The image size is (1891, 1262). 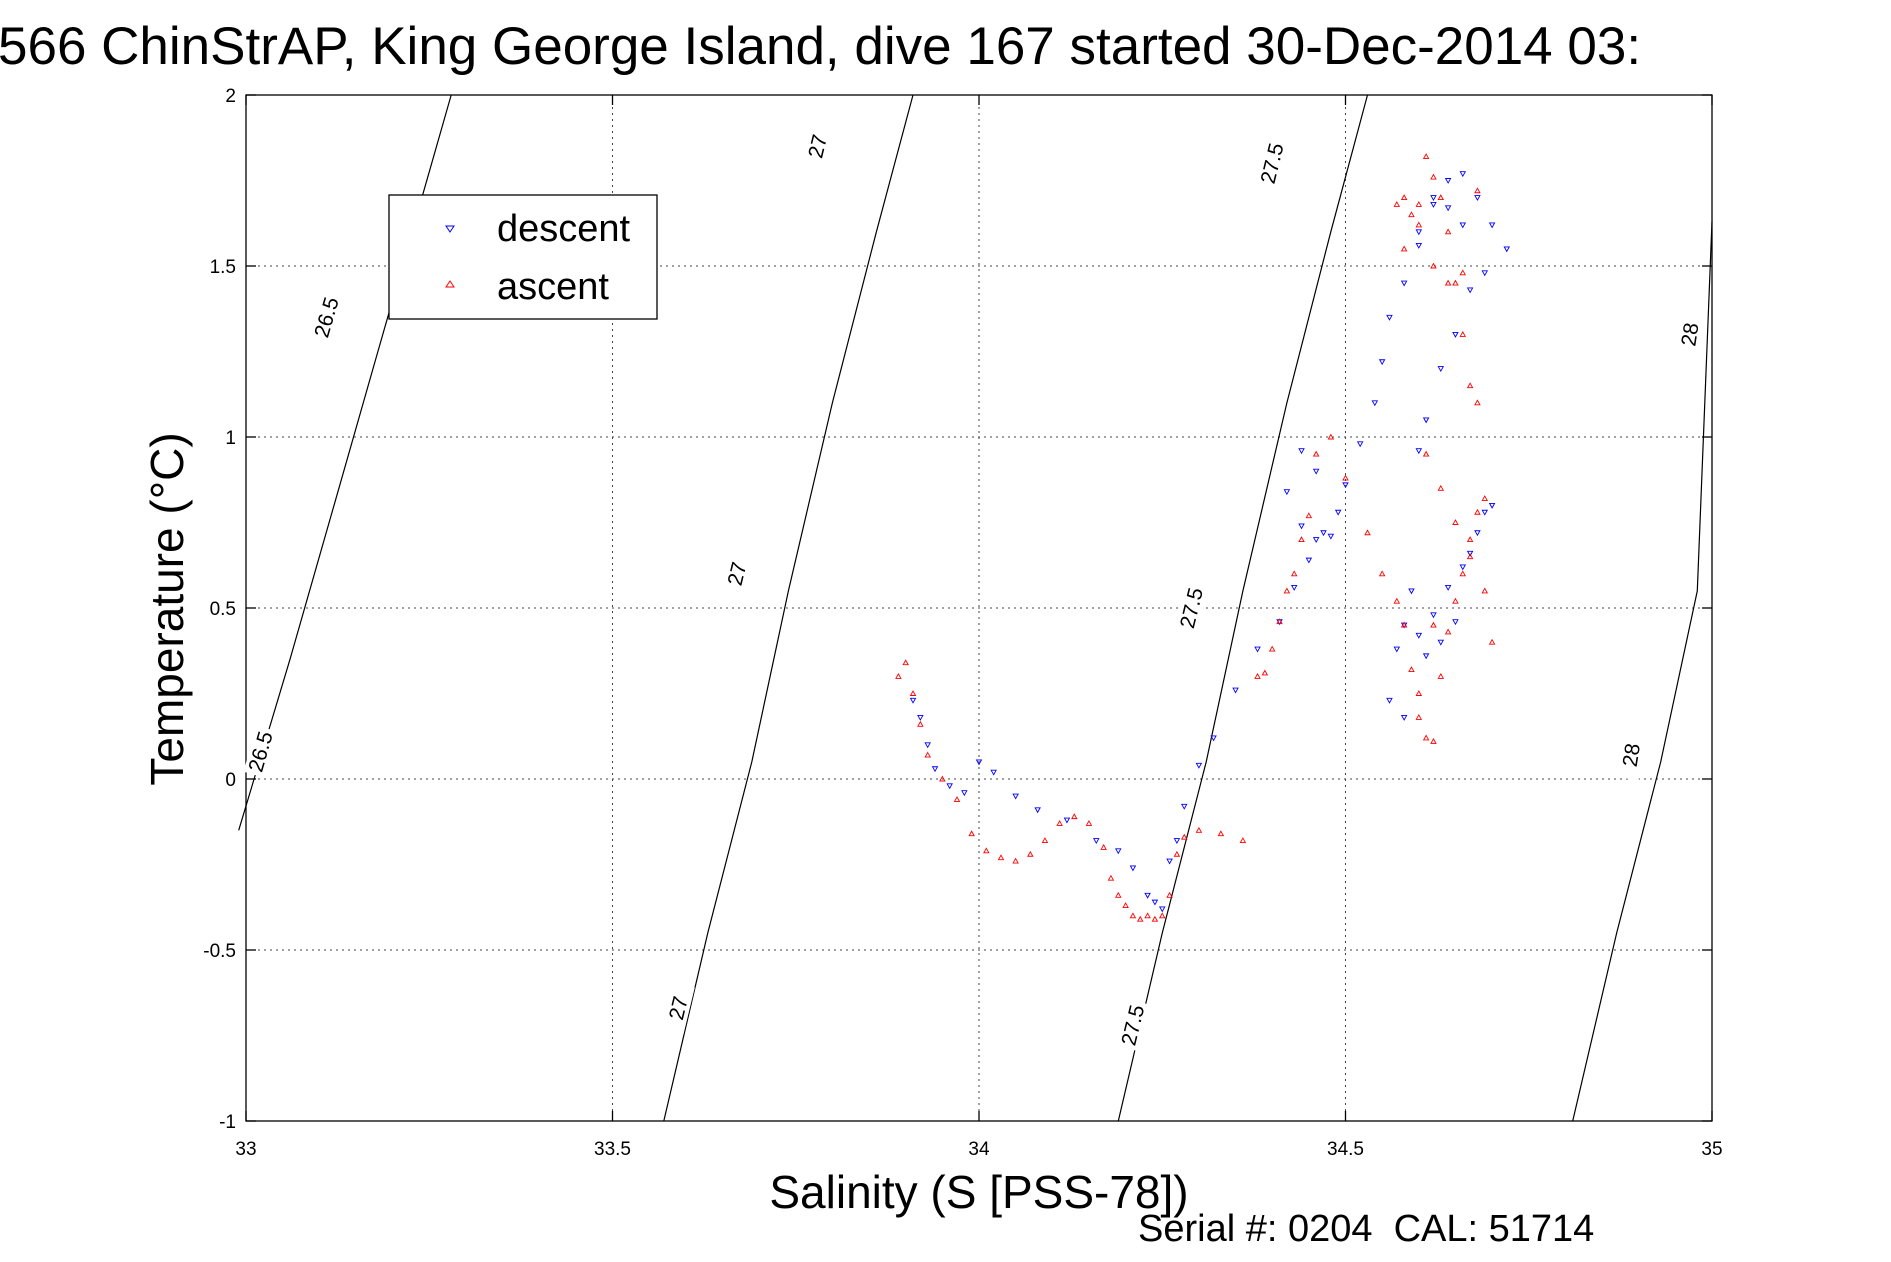 I want to click on y-tick-label: 0, so click(x=230, y=780).